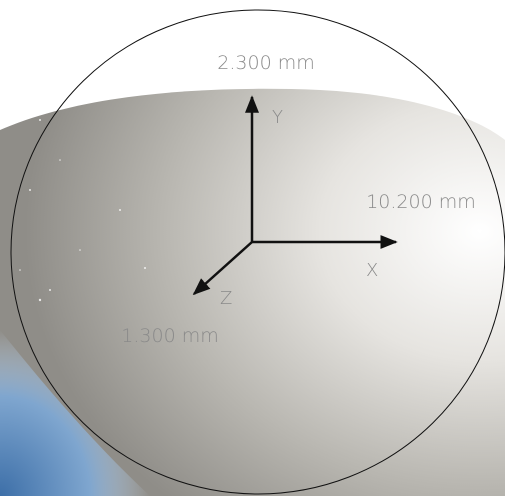  I want to click on x-label: X, so click(372, 270).